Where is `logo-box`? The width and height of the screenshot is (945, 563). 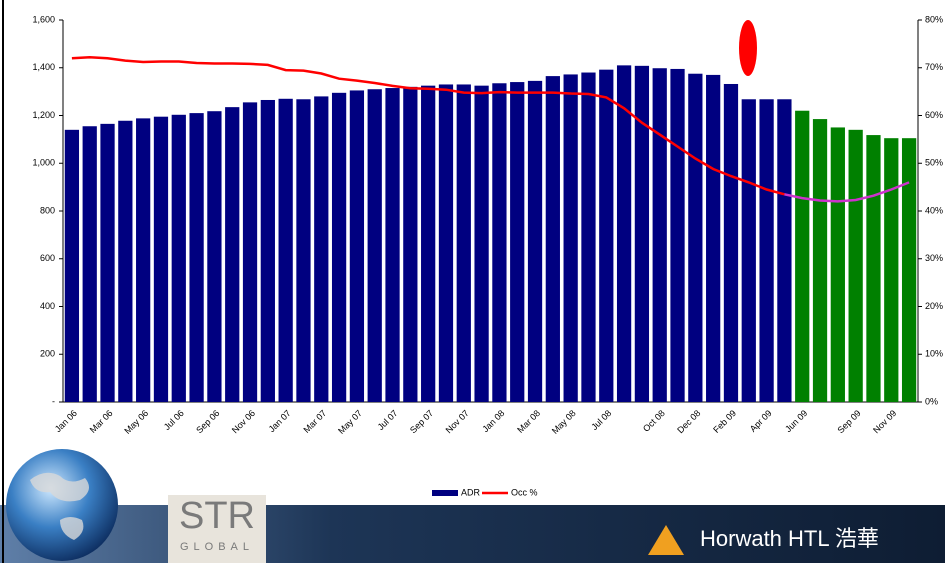
logo-box is located at coordinates (217, 529).